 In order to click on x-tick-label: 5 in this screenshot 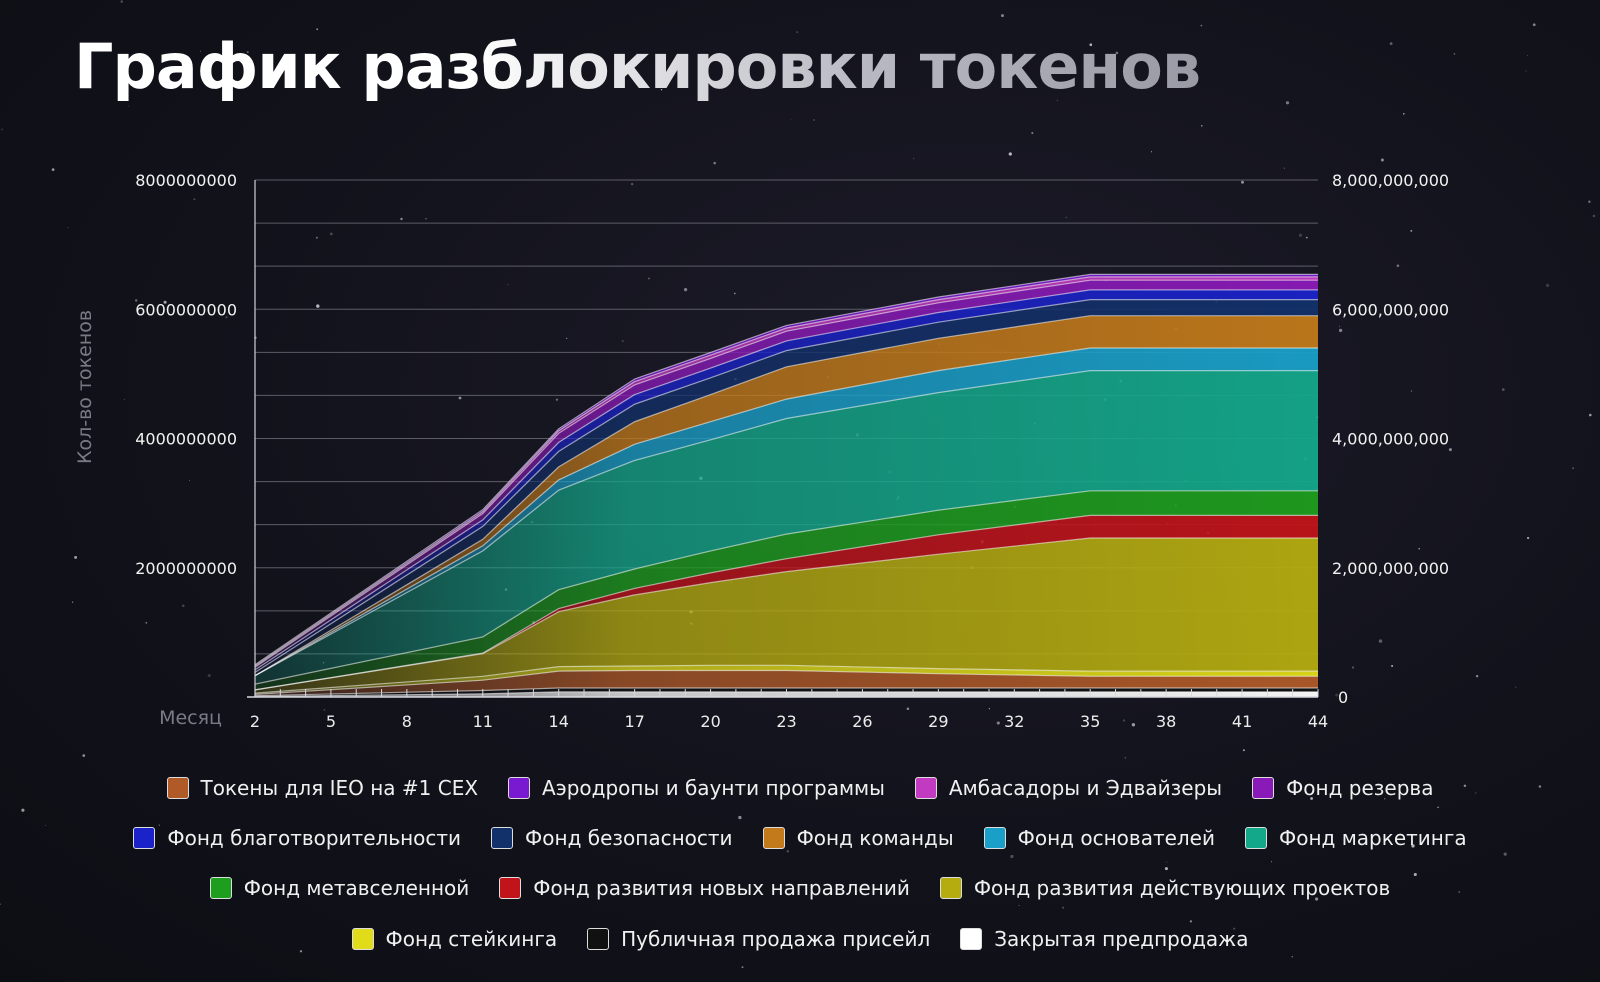, I will do `click(331, 721)`.